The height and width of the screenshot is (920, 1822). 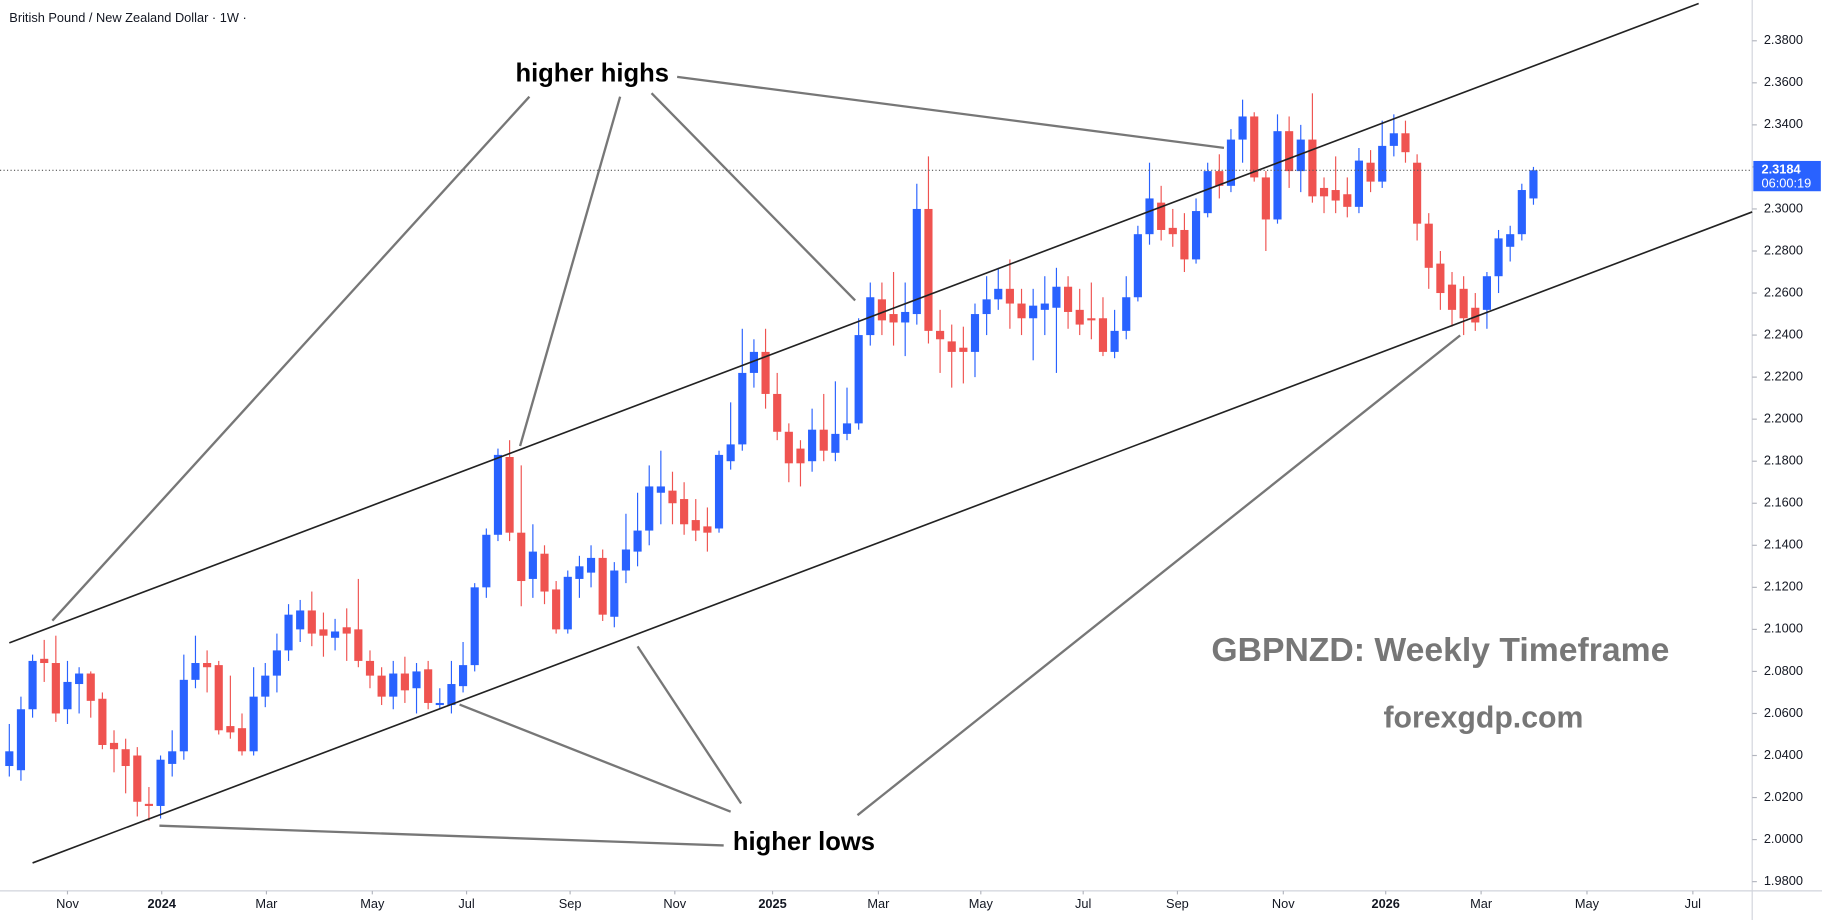 What do you see at coordinates (1783, 418) in the screenshot?
I see `price-tick-label: 2.2000` at bounding box center [1783, 418].